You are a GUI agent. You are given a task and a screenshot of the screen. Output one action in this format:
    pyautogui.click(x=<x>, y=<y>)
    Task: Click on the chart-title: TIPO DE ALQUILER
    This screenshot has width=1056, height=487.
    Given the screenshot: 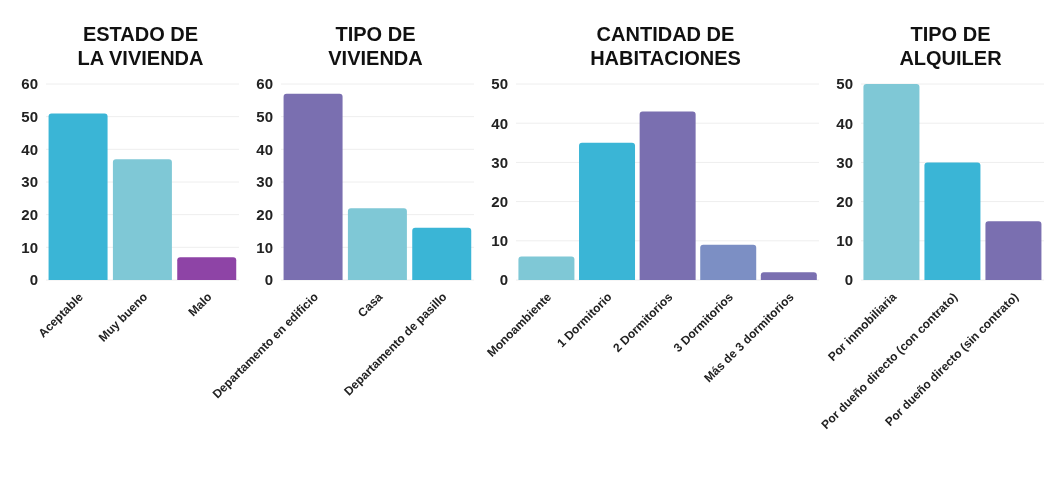 What is the action you would take?
    pyautogui.click(x=950, y=46)
    